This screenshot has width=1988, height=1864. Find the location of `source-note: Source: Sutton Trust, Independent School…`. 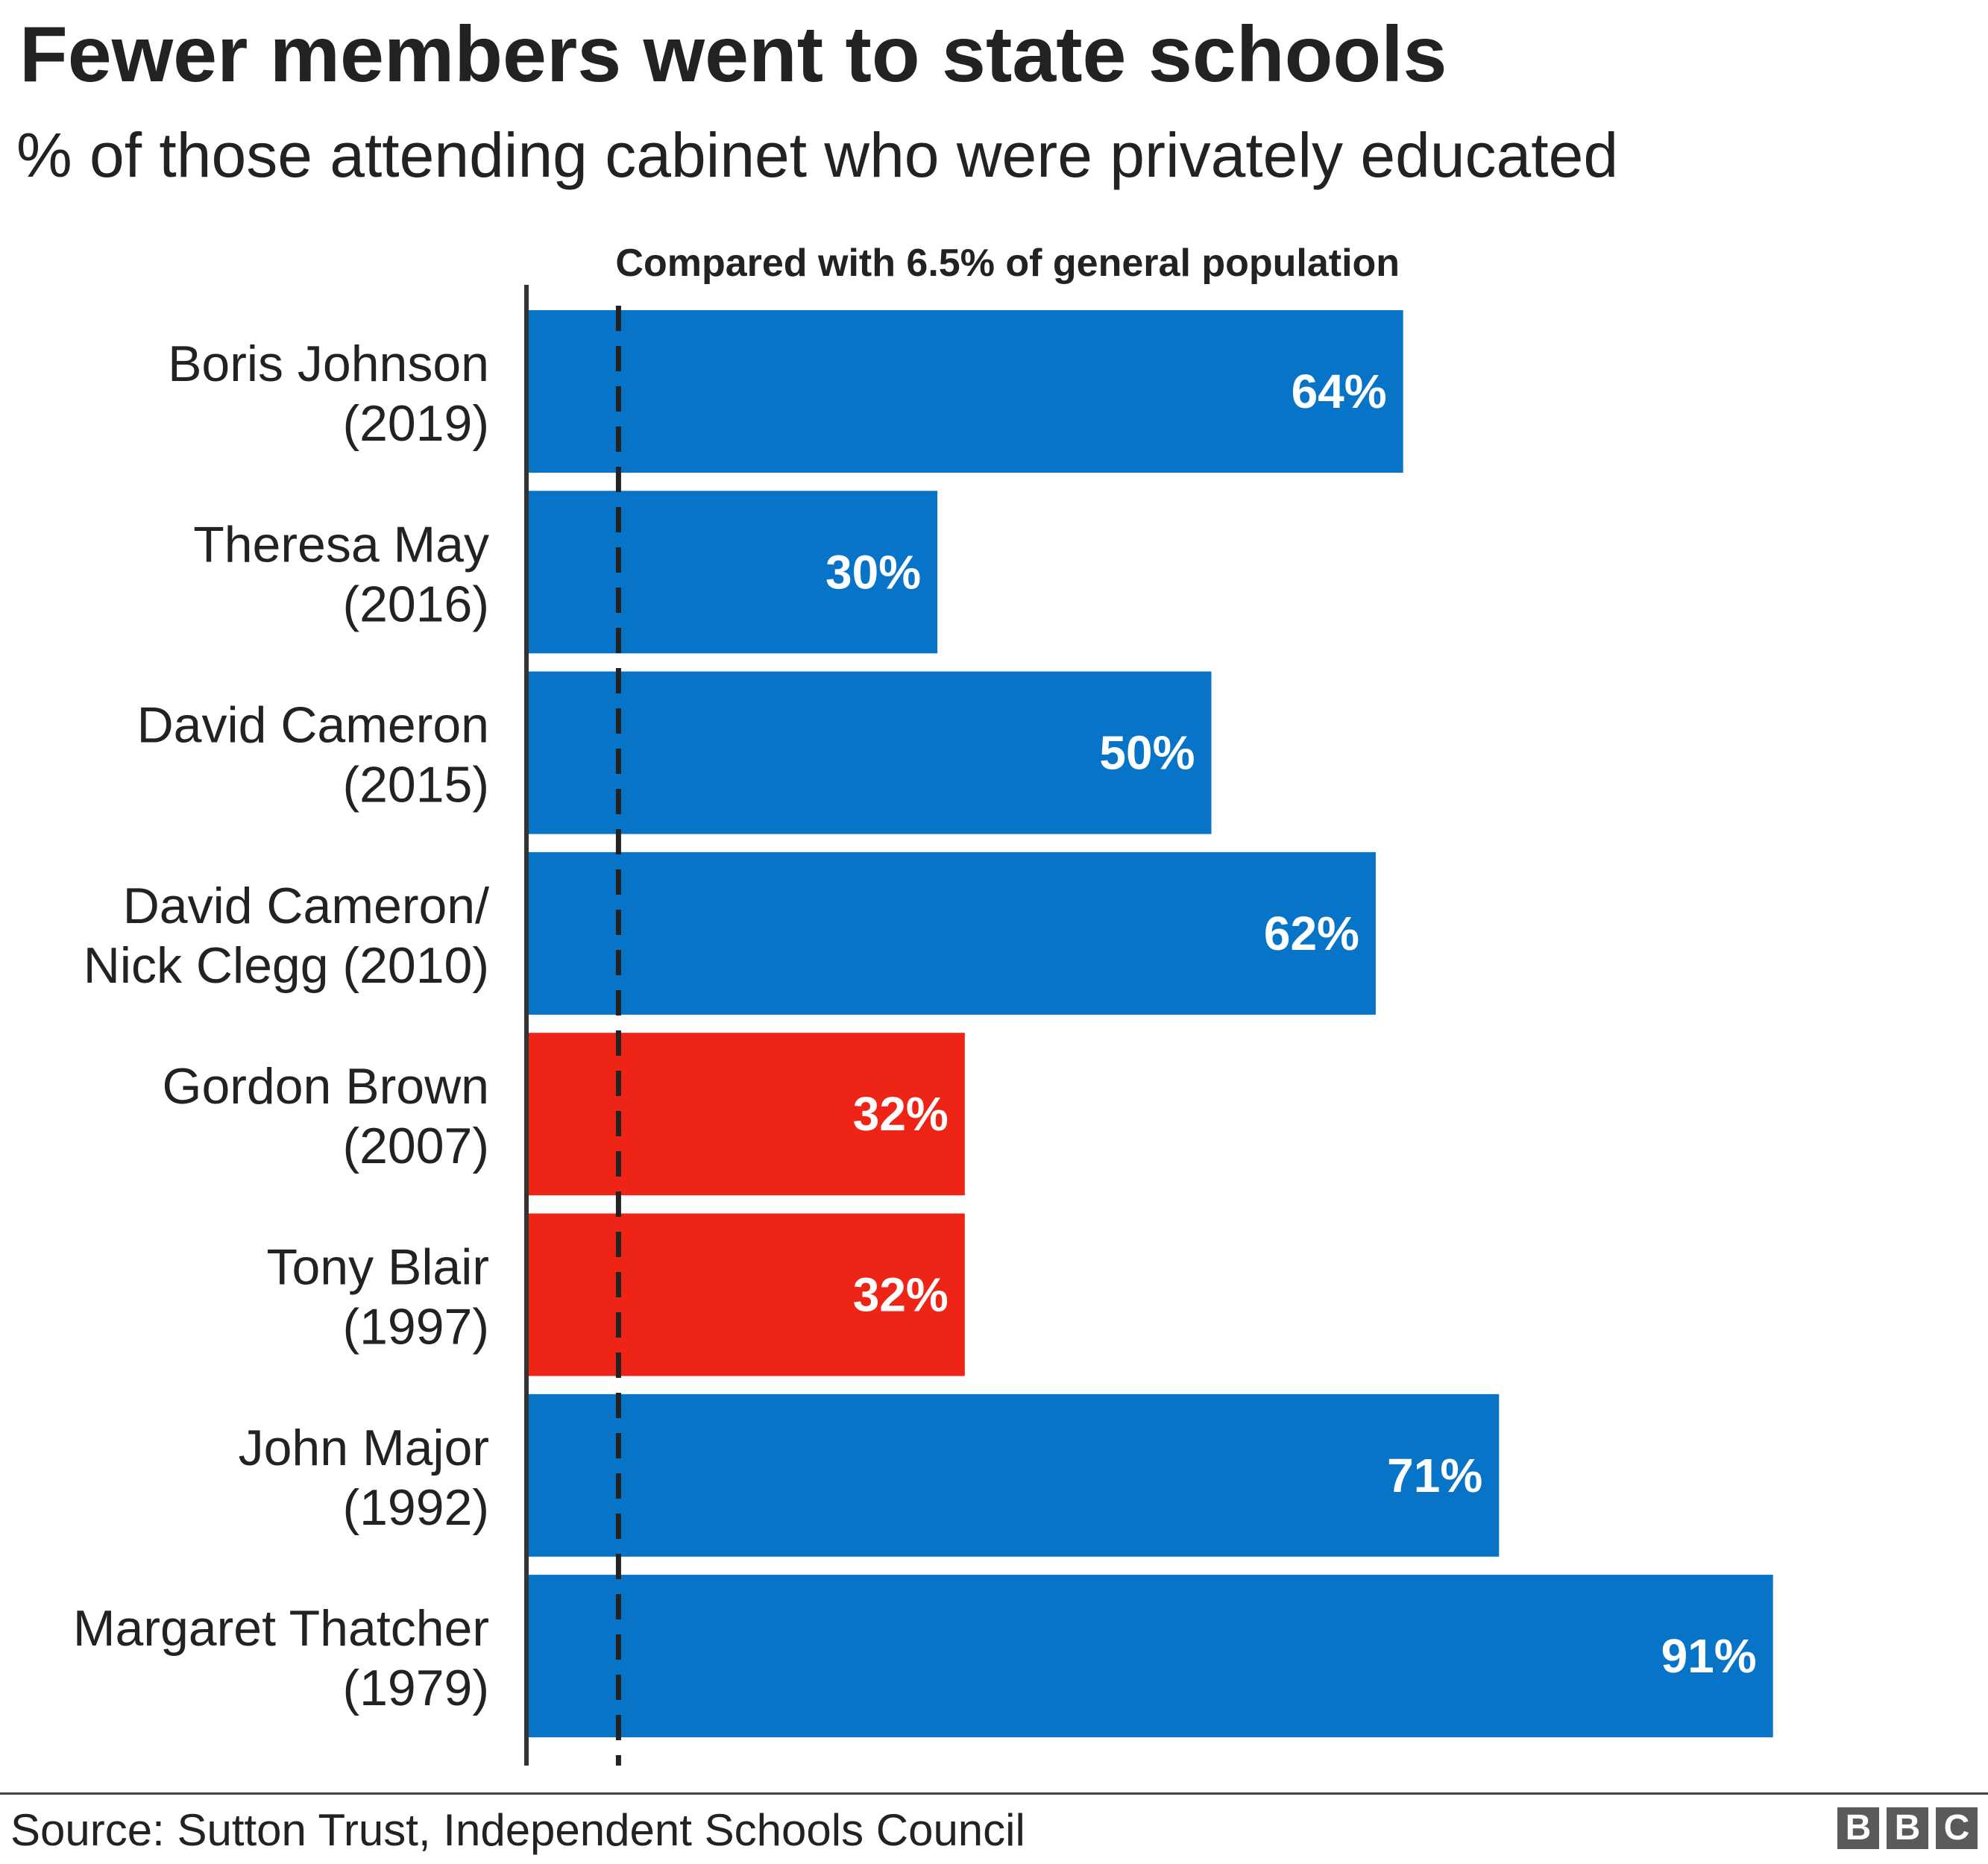

source-note: Source: Sutton Trust, Independent School… is located at coordinates (517, 1830).